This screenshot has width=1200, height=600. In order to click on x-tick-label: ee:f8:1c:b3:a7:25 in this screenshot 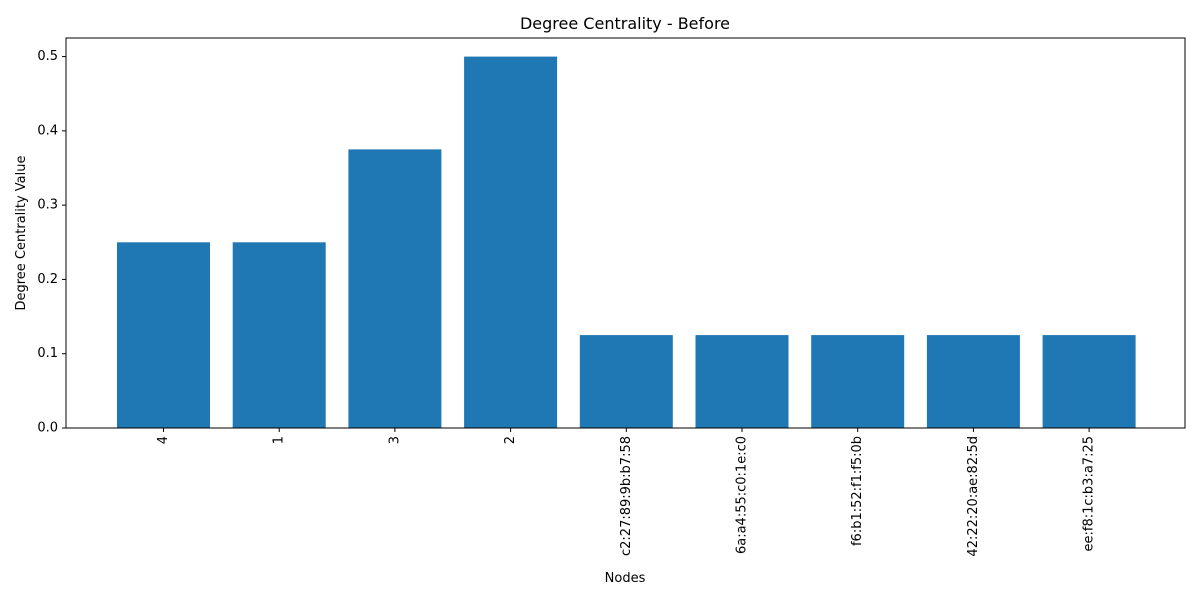, I will do `click(1089, 493)`.